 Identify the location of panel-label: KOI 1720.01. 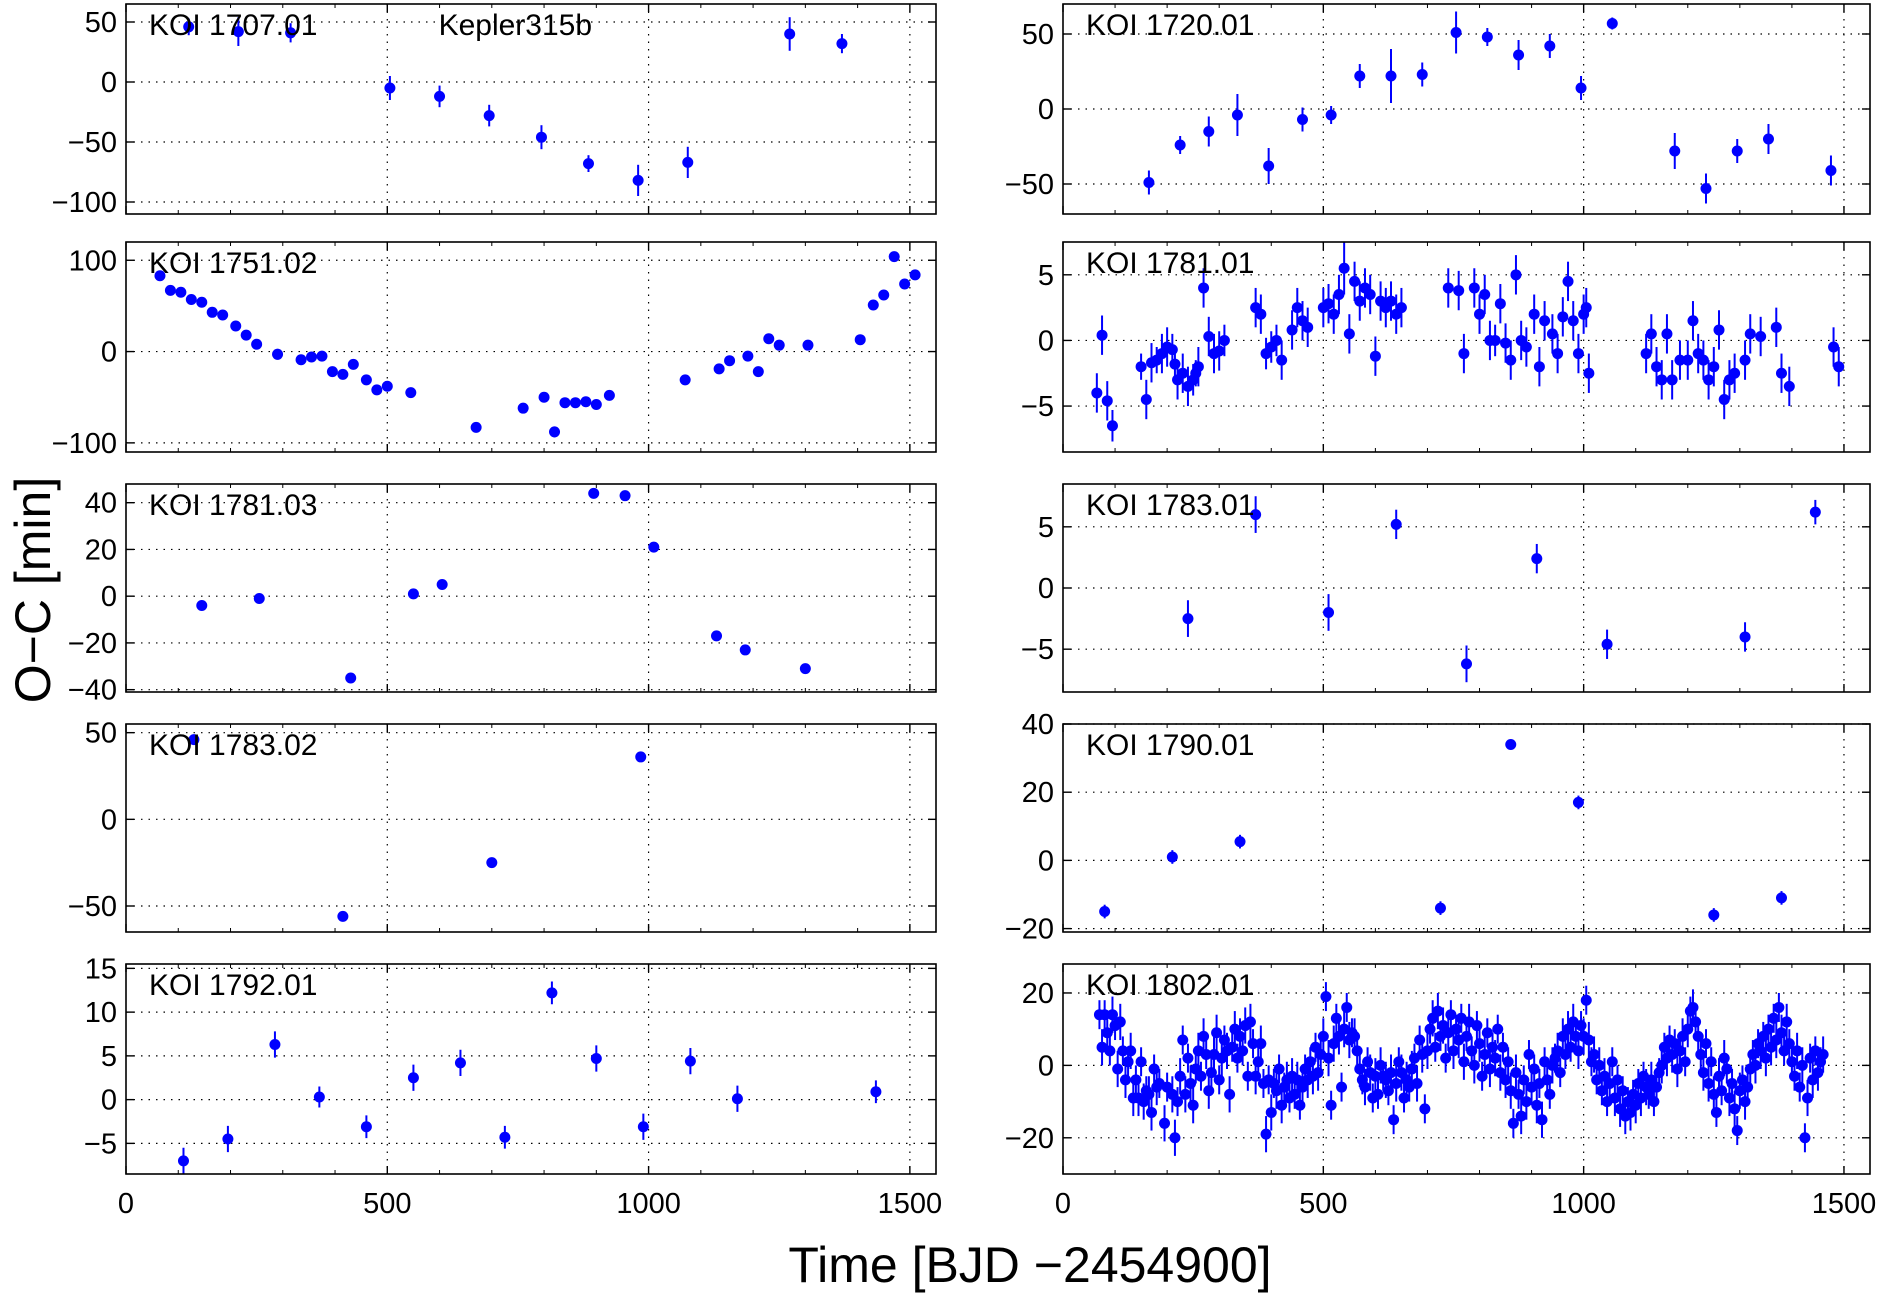
(1170, 25).